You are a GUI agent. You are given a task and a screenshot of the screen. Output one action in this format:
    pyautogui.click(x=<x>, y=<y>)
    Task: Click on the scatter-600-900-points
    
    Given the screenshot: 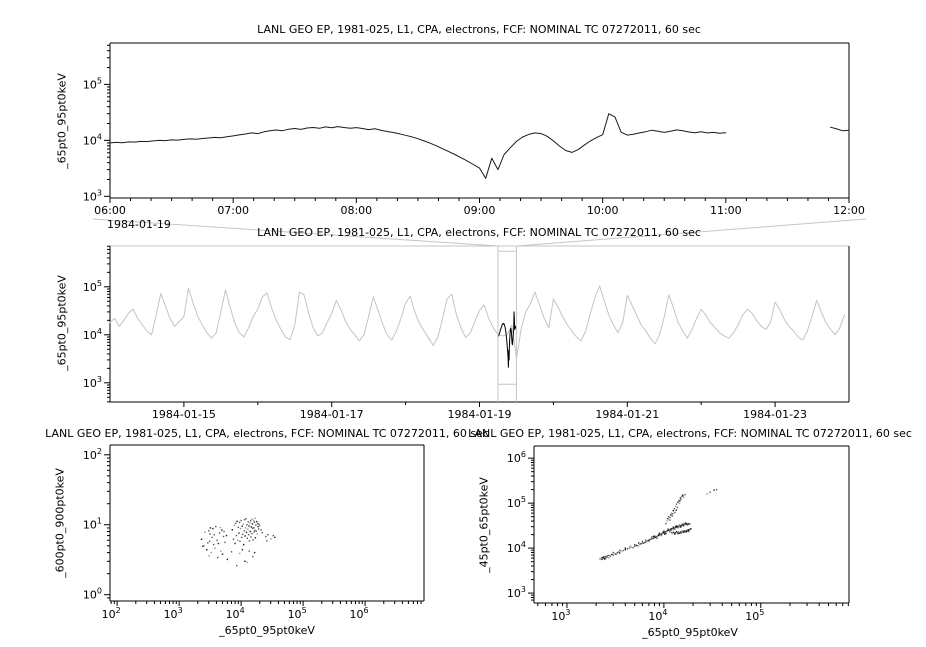 What is the action you would take?
    pyautogui.click(x=238, y=542)
    